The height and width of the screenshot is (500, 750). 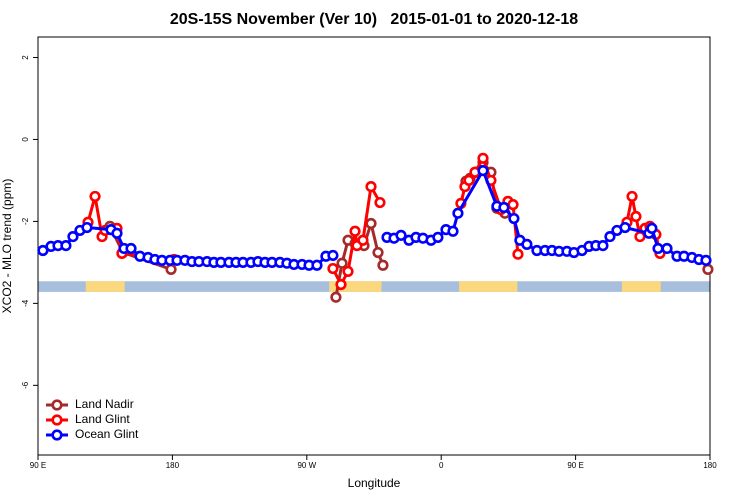 What do you see at coordinates (7, 246) in the screenshot?
I see `y-axis-label: XCO2 - MLO trend (ppm)` at bounding box center [7, 246].